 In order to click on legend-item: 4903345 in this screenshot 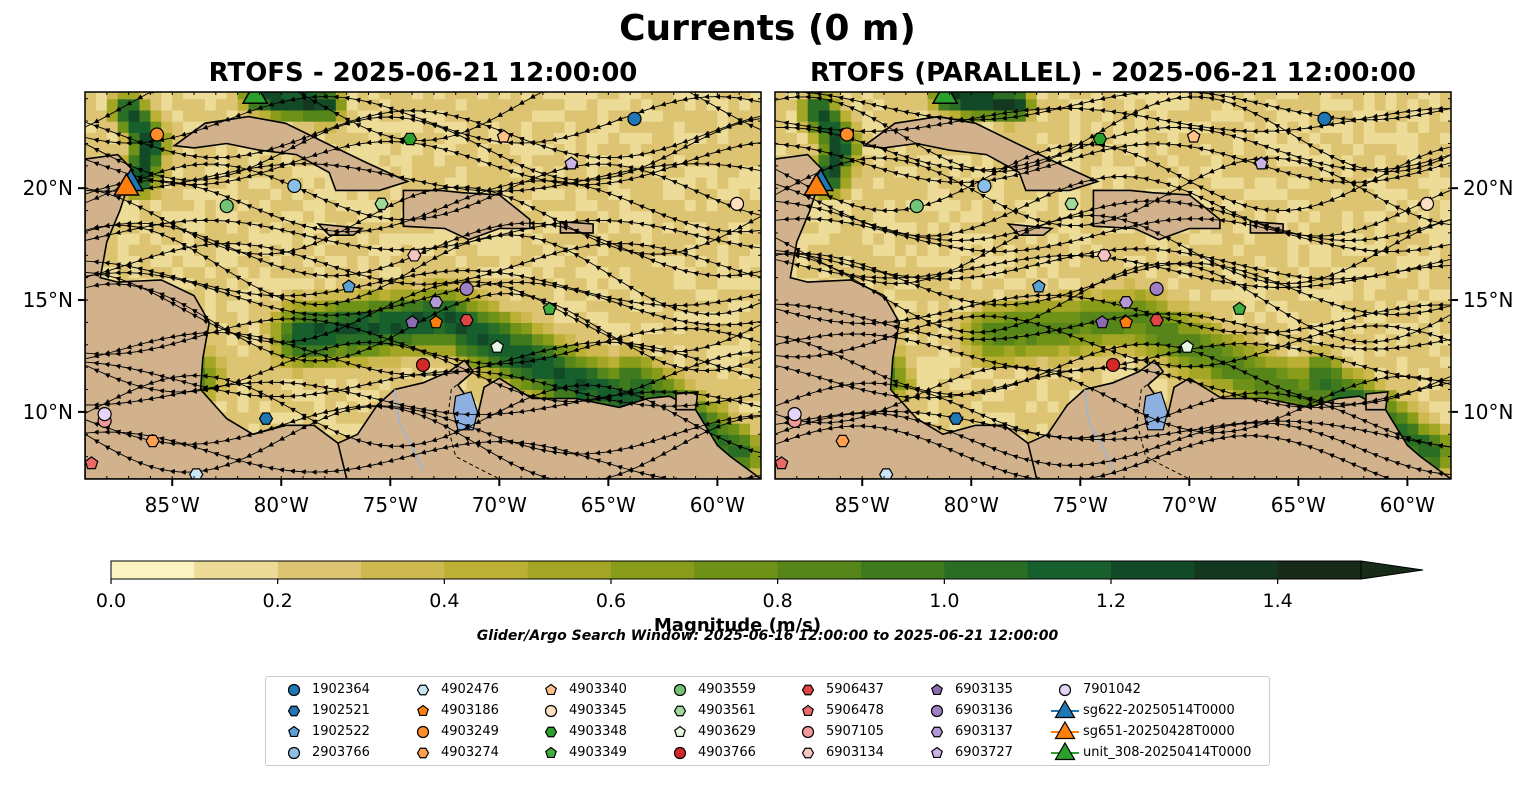, I will do `click(585, 710)`.